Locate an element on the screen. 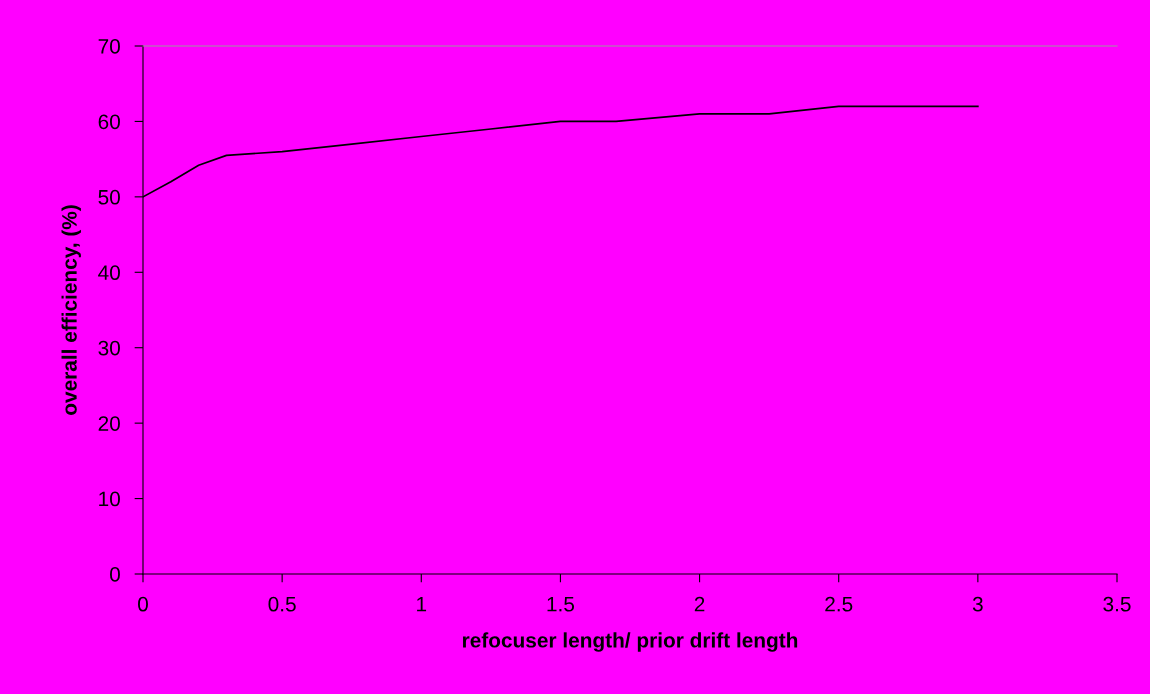 The width and height of the screenshot is (1150, 694). x-tick-label: 2.5 is located at coordinates (839, 604).